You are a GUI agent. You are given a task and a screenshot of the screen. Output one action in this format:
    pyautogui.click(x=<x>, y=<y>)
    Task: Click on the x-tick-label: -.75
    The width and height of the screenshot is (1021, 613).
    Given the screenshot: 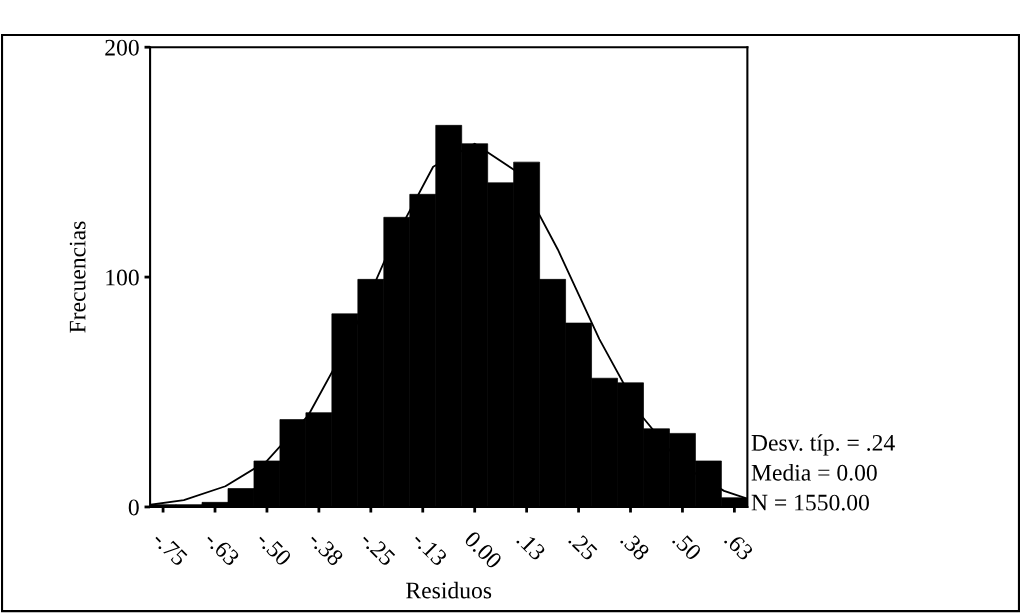 What is the action you would take?
    pyautogui.click(x=170, y=548)
    